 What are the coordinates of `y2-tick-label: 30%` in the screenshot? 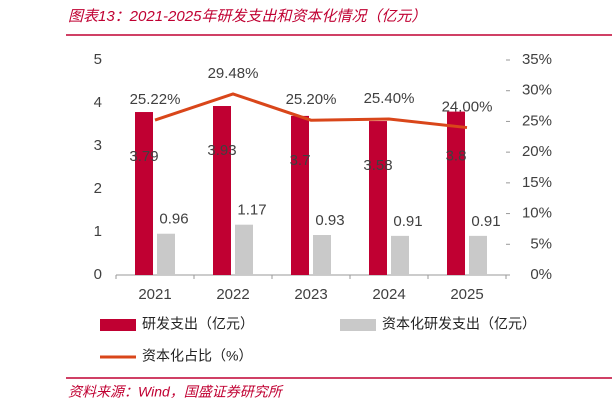 It's located at (537, 90).